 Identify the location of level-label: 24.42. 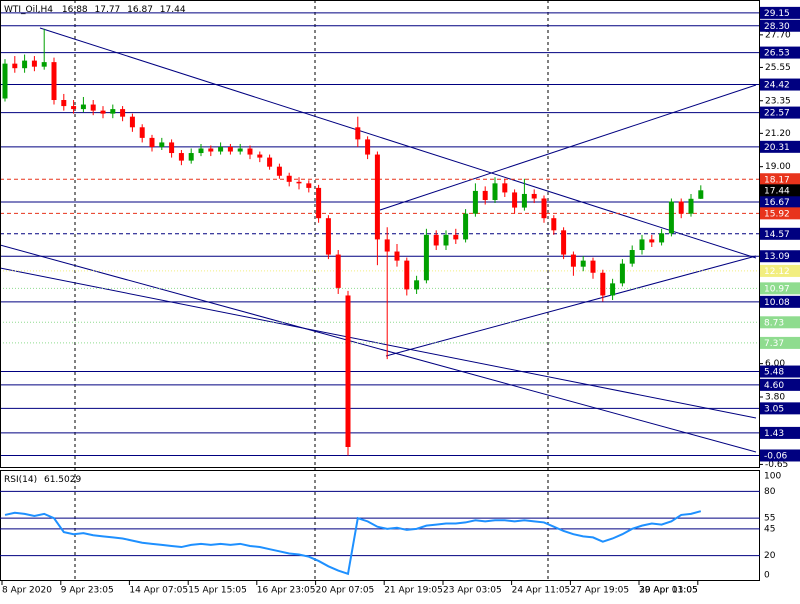
(777, 86).